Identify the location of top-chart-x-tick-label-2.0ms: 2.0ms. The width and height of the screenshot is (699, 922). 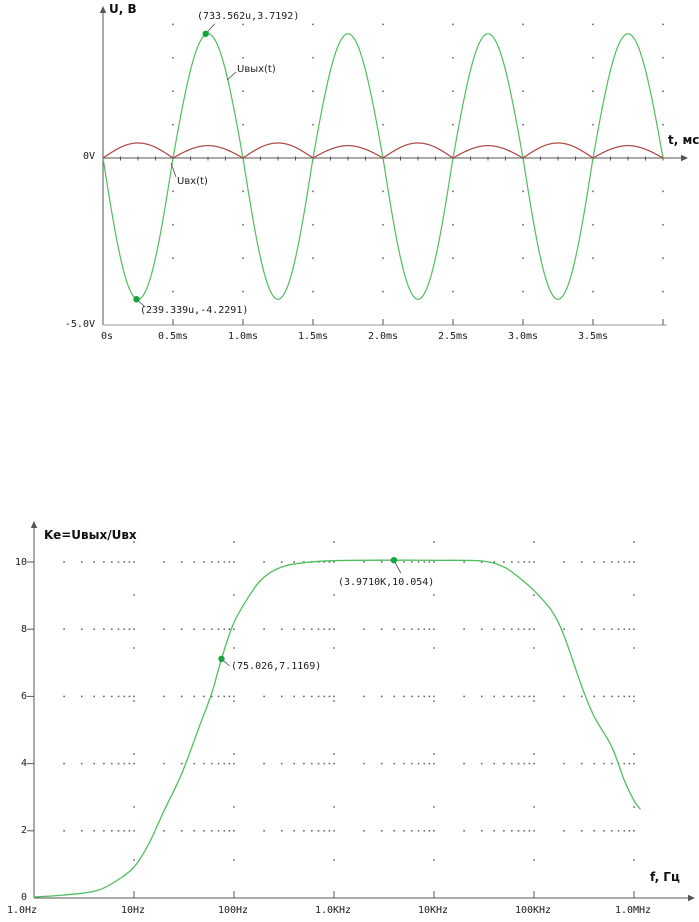
(383, 336).